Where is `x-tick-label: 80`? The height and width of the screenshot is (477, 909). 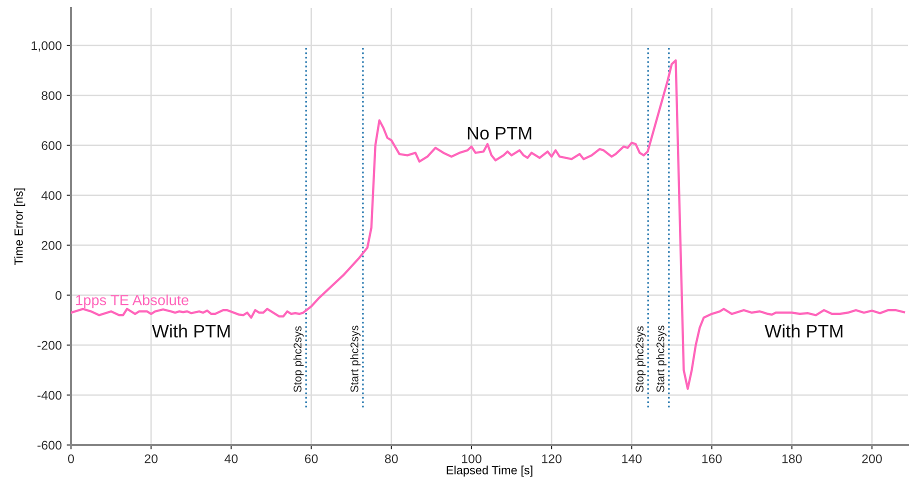
x-tick-label: 80 is located at coordinates (391, 459).